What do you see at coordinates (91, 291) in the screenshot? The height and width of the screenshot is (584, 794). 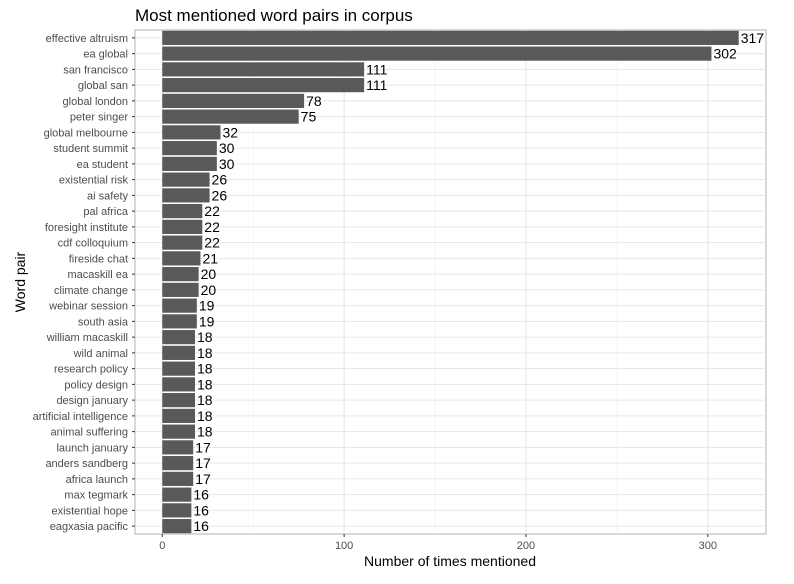 I see `y-tick-label: climate change` at bounding box center [91, 291].